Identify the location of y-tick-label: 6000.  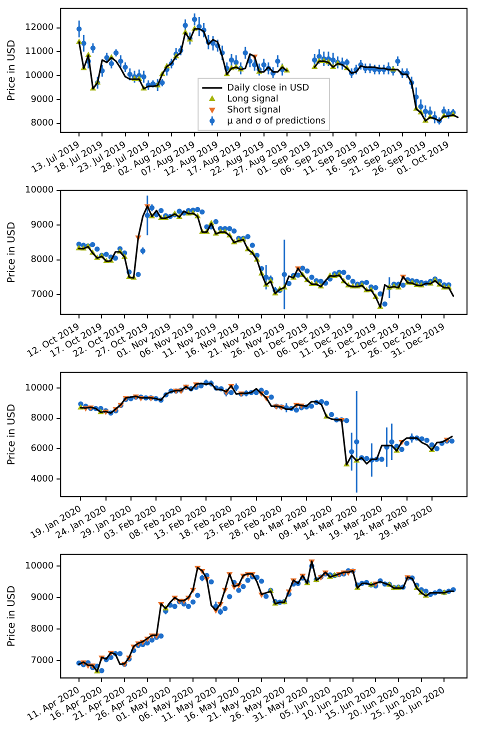
(42, 449).